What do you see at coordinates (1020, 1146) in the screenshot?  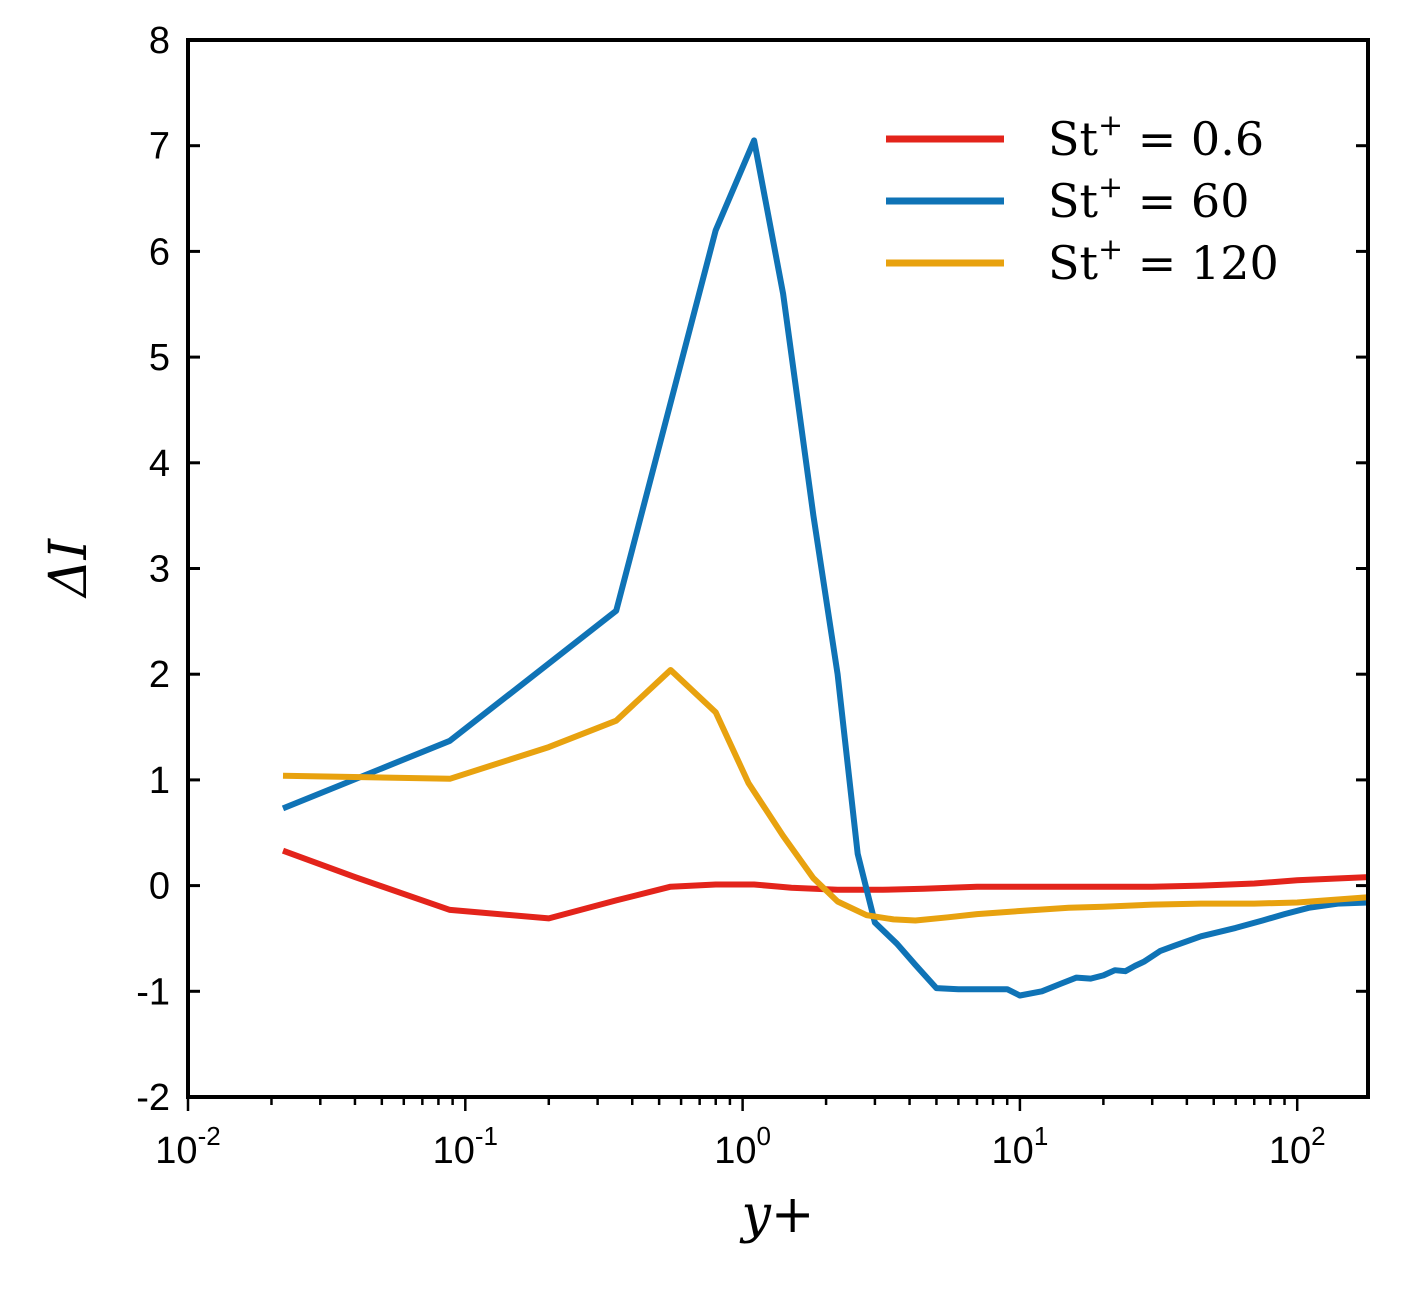 I see `x-tick-label: 10¹` at bounding box center [1020, 1146].